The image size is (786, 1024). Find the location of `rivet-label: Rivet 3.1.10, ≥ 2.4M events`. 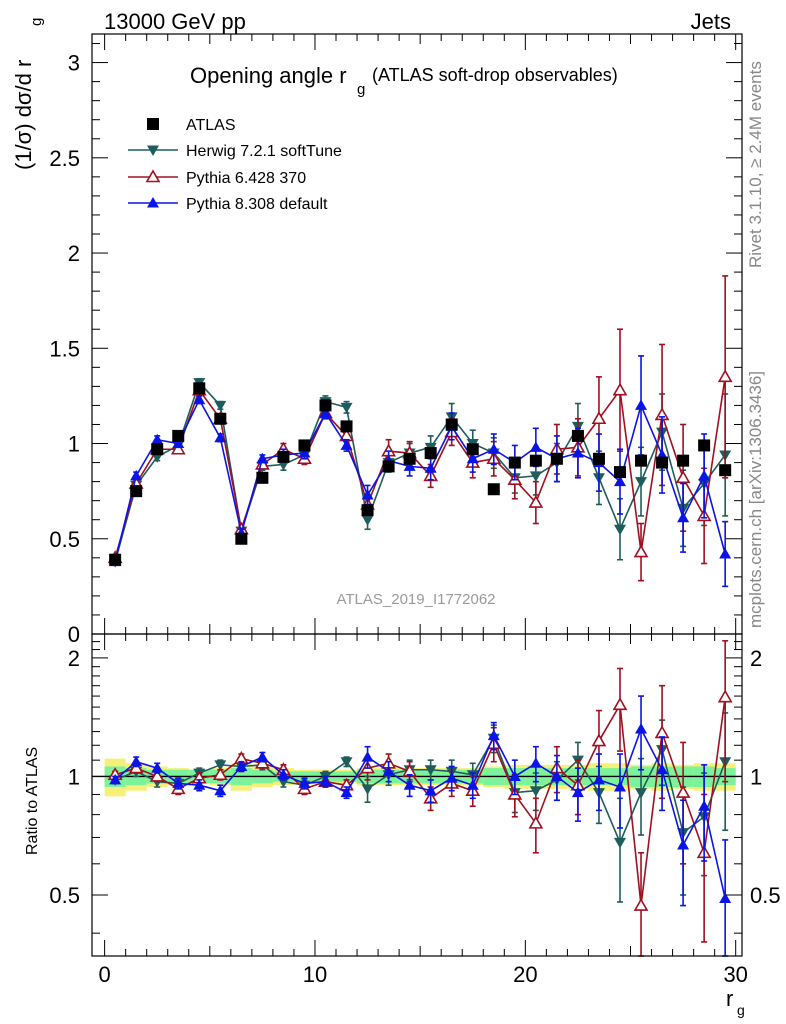

rivet-label: Rivet 3.1.10, ≥ 2.4M events is located at coordinates (755, 164).